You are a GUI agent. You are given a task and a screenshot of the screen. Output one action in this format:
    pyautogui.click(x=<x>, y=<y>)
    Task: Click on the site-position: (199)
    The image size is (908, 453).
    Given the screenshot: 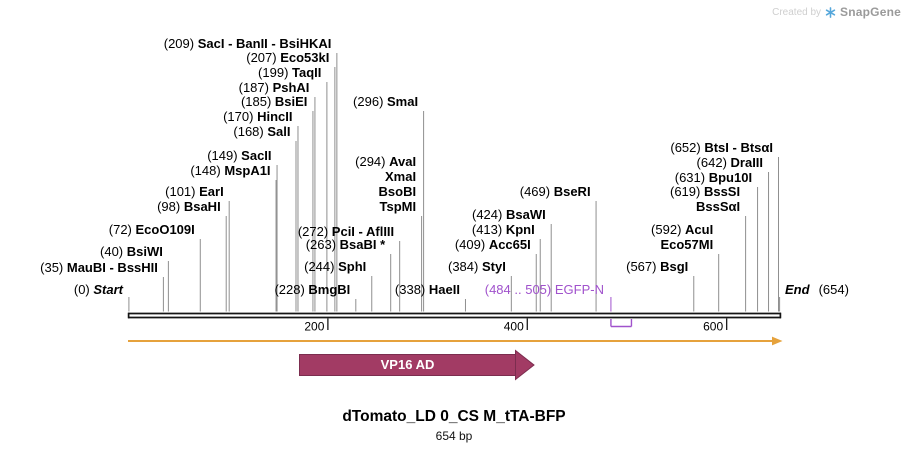 What is the action you would take?
    pyautogui.click(x=275, y=72)
    